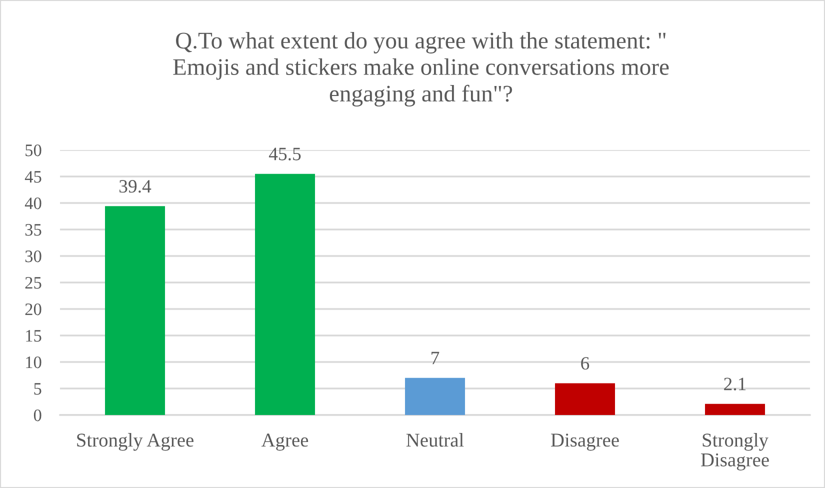 The image size is (825, 488). Describe the element at coordinates (284, 442) in the screenshot. I see `x-tick-label: Agree` at that location.